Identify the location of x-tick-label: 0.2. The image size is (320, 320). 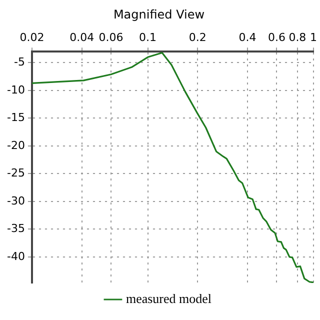
(197, 37).